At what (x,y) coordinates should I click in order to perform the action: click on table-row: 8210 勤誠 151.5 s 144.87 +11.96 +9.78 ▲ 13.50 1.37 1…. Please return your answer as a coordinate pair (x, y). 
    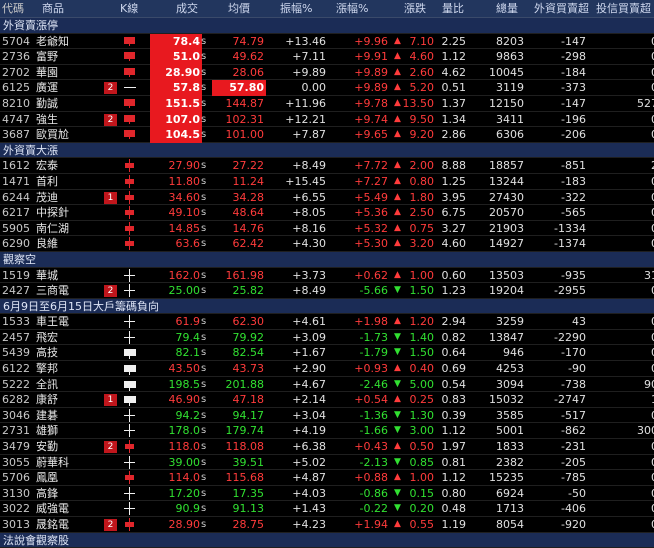
    Looking at the image, I should click on (327, 103).